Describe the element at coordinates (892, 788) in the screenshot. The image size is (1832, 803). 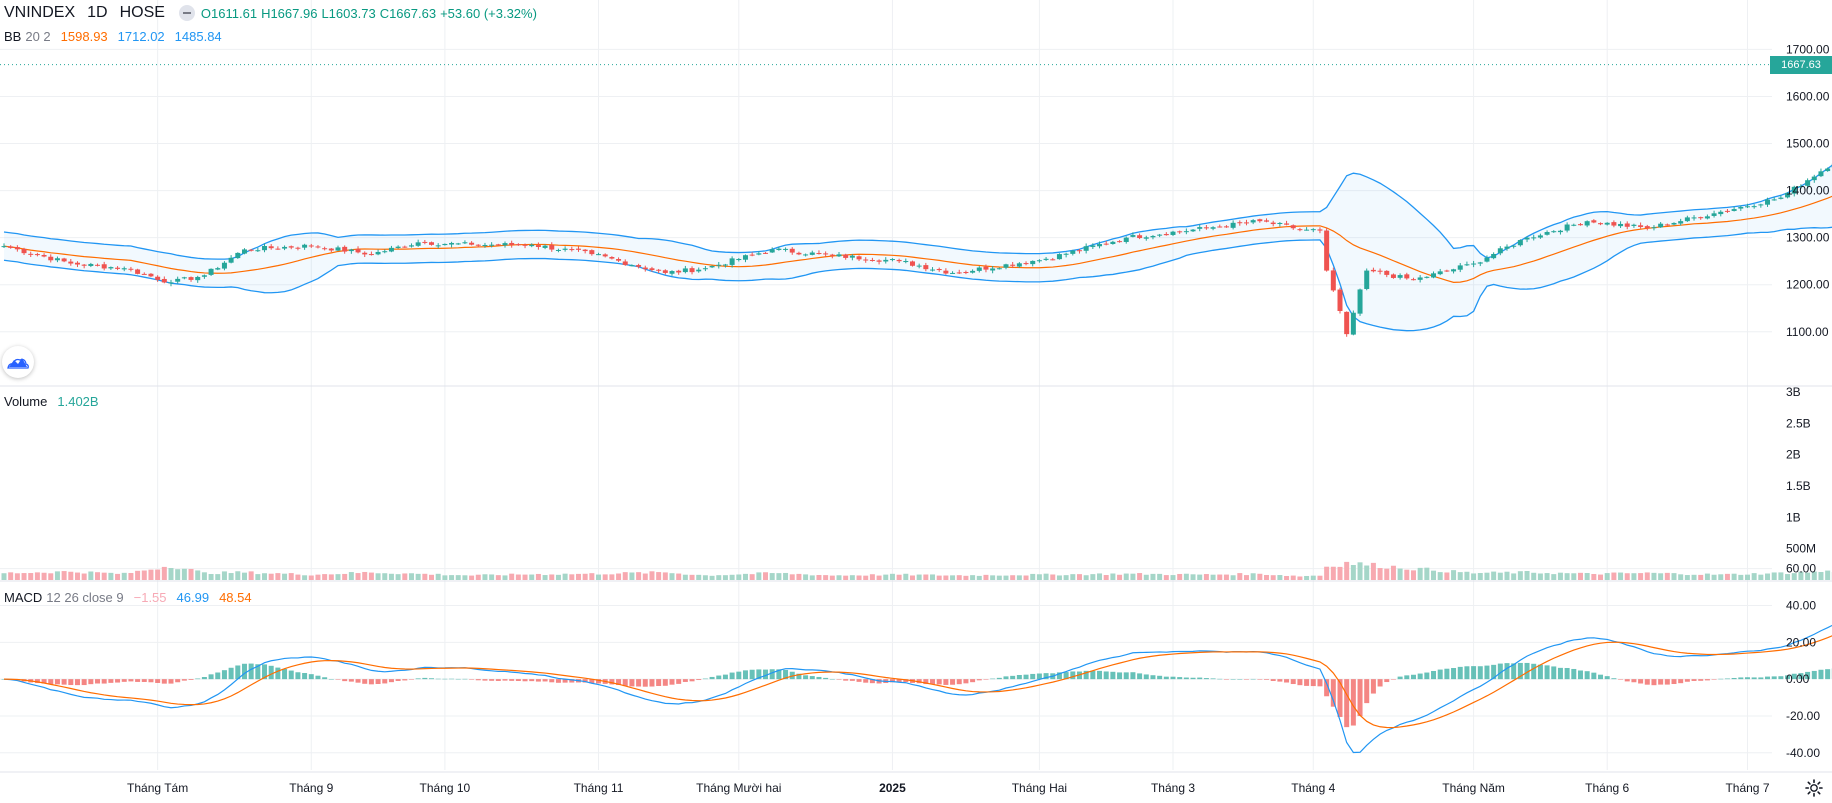
I see `time-axis-label: 2025` at that location.